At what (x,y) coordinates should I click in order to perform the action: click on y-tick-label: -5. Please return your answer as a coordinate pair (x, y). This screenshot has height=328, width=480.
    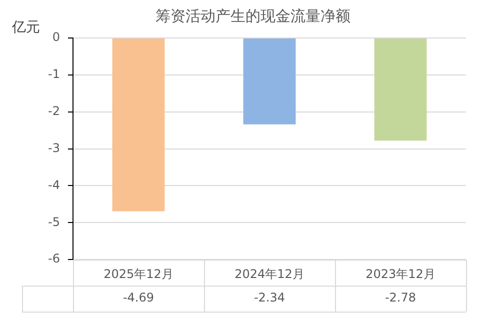
    Looking at the image, I should click on (54, 221).